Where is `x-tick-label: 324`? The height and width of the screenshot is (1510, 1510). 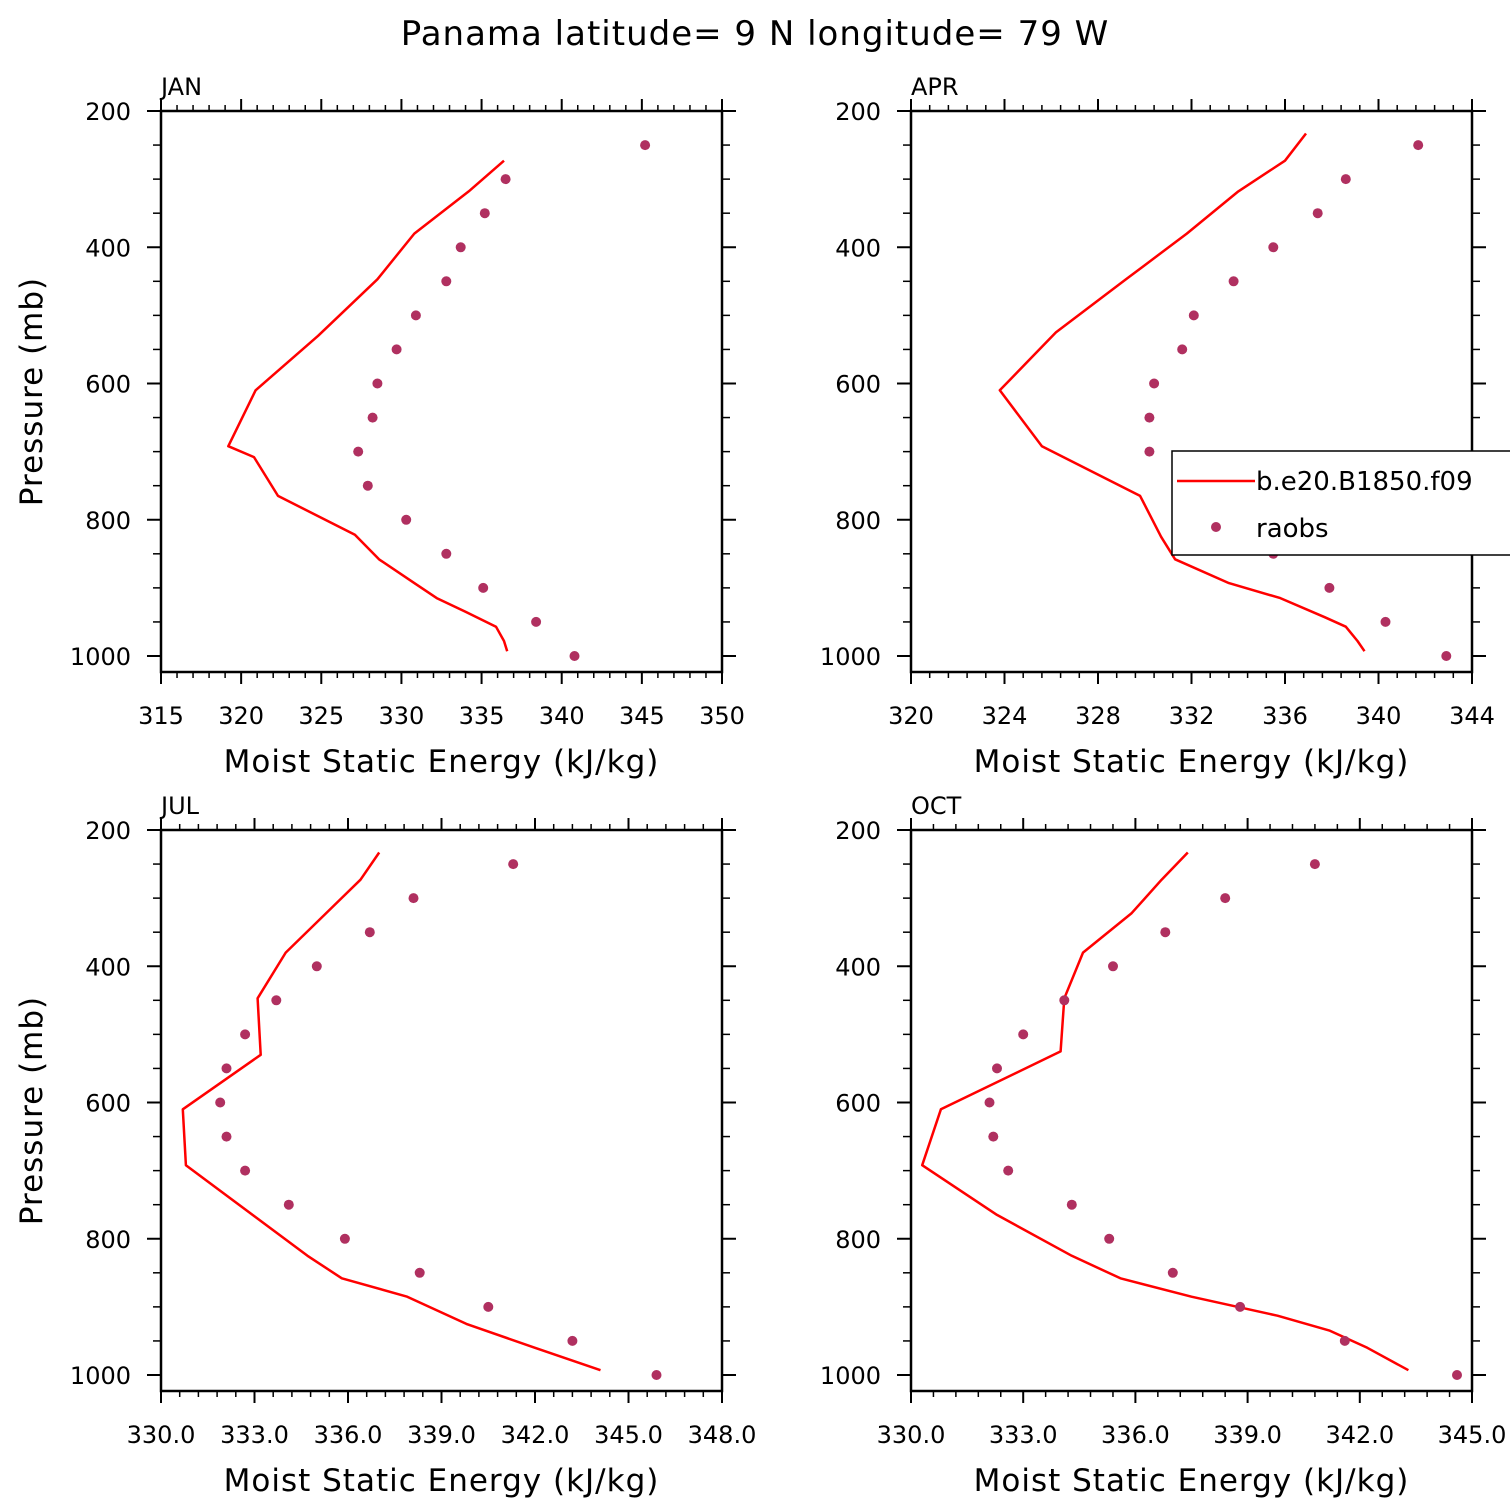
x-tick-label: 324 is located at coordinates (1005, 716).